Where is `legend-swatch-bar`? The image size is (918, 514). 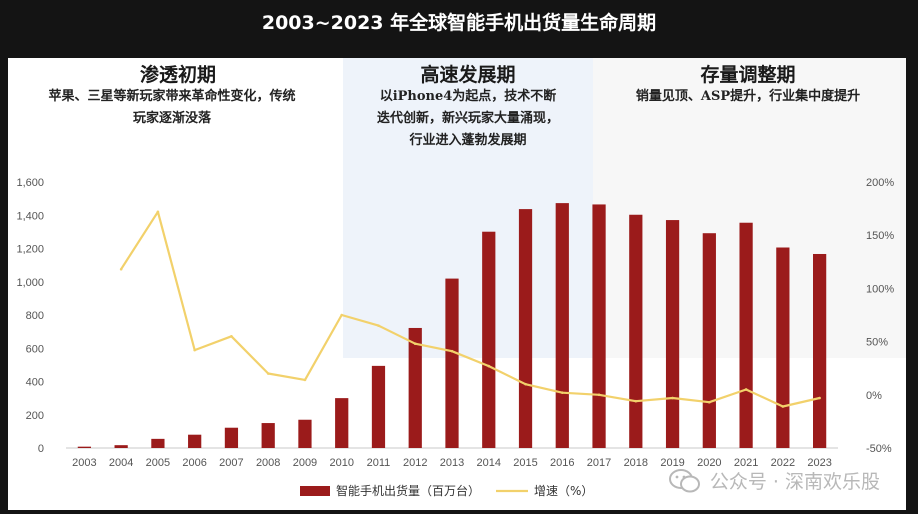 legend-swatch-bar is located at coordinates (315, 491).